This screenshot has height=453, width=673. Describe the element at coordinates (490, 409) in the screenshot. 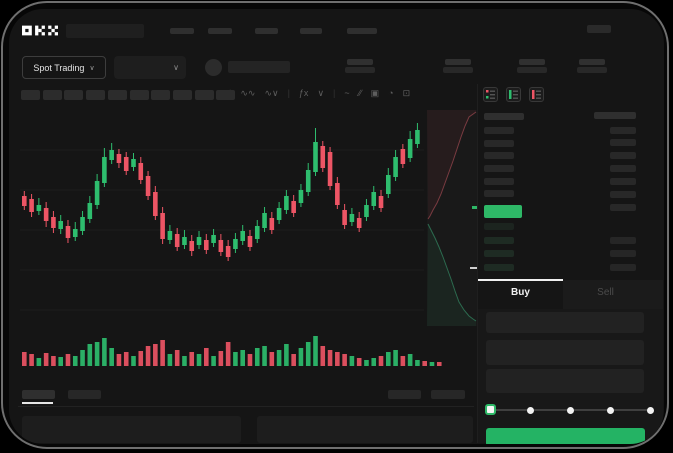

I see `amount-slider-handle` at that location.